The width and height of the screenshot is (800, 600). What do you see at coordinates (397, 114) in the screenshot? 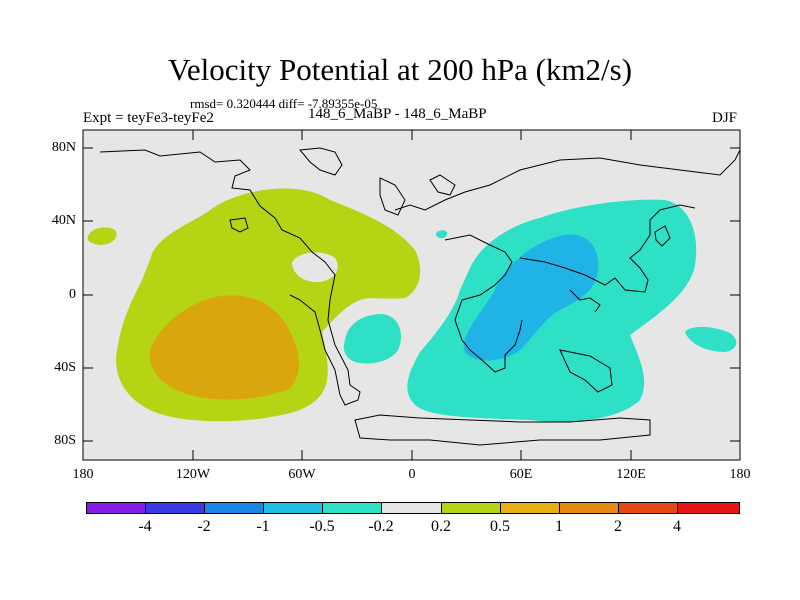
I see `period-label: 148_6_MaBP - 148_6_MaBP` at bounding box center [397, 114].